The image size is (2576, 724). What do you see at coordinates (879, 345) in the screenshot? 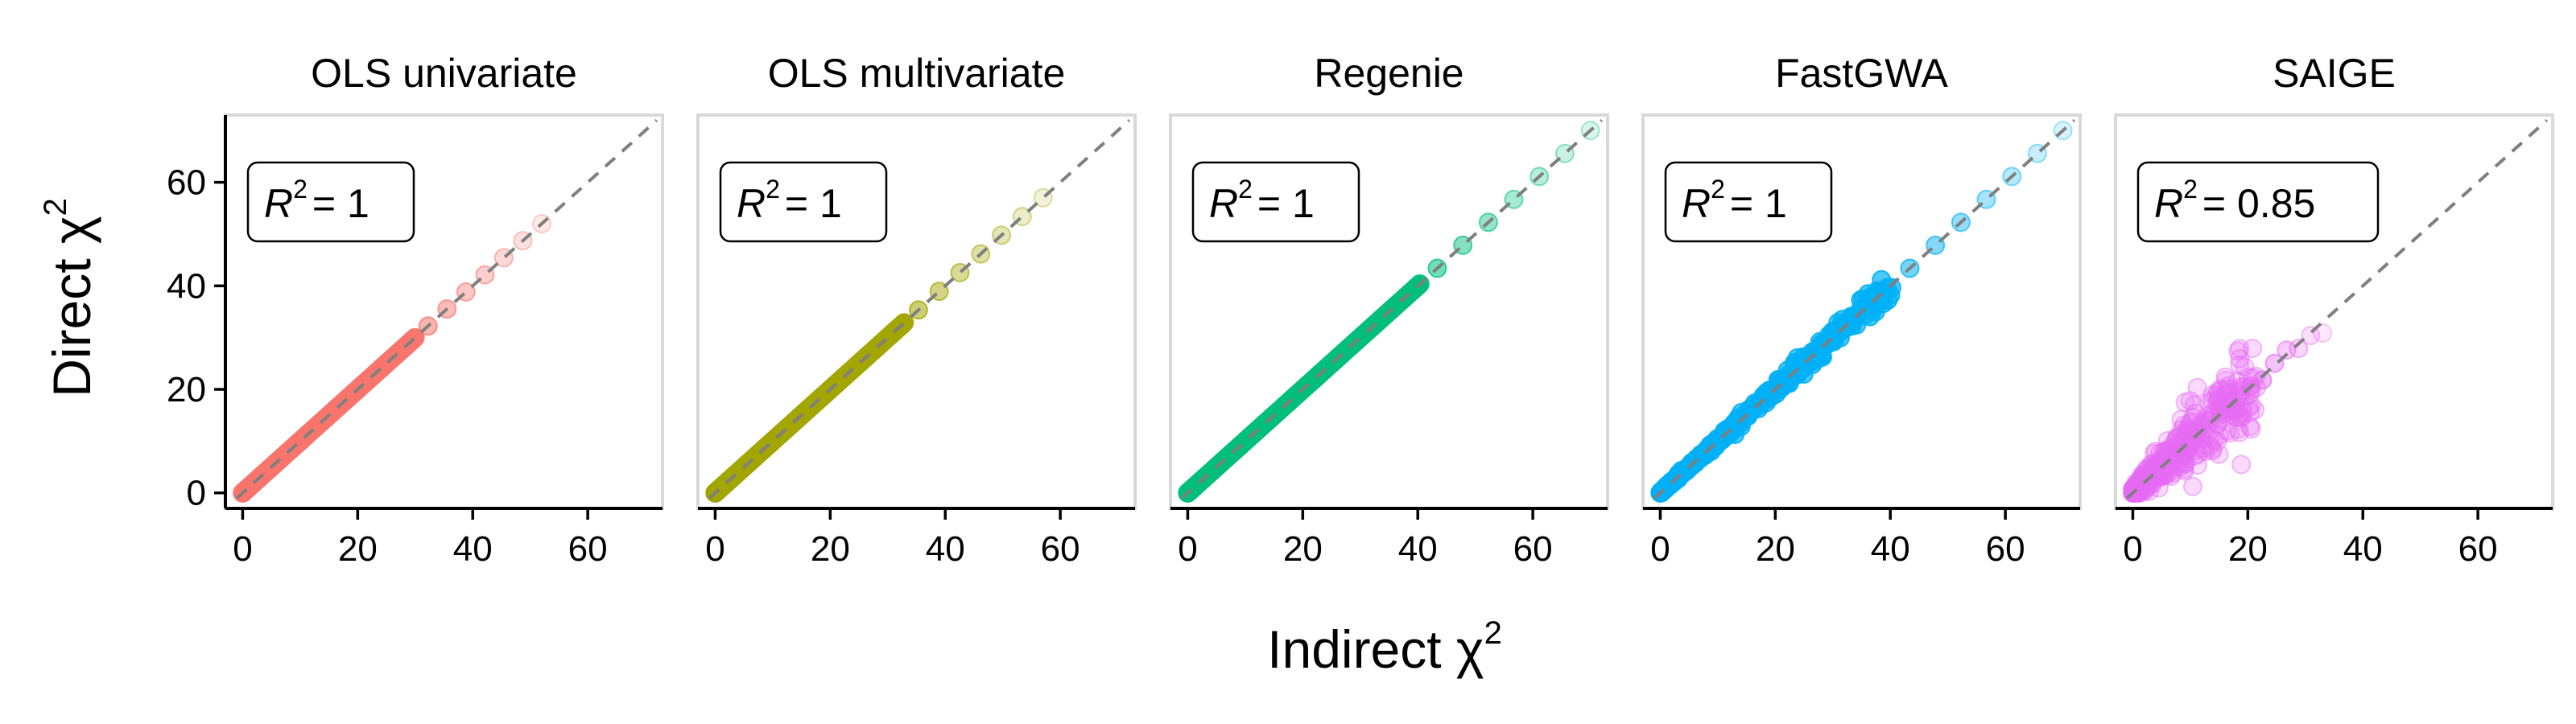
I see `scatter-points` at bounding box center [879, 345].